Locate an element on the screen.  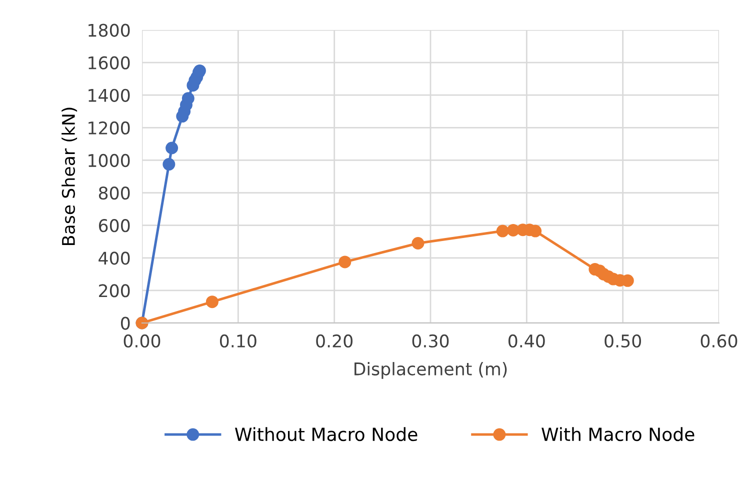
y-tick-label: 1800 is located at coordinates (109, 30).